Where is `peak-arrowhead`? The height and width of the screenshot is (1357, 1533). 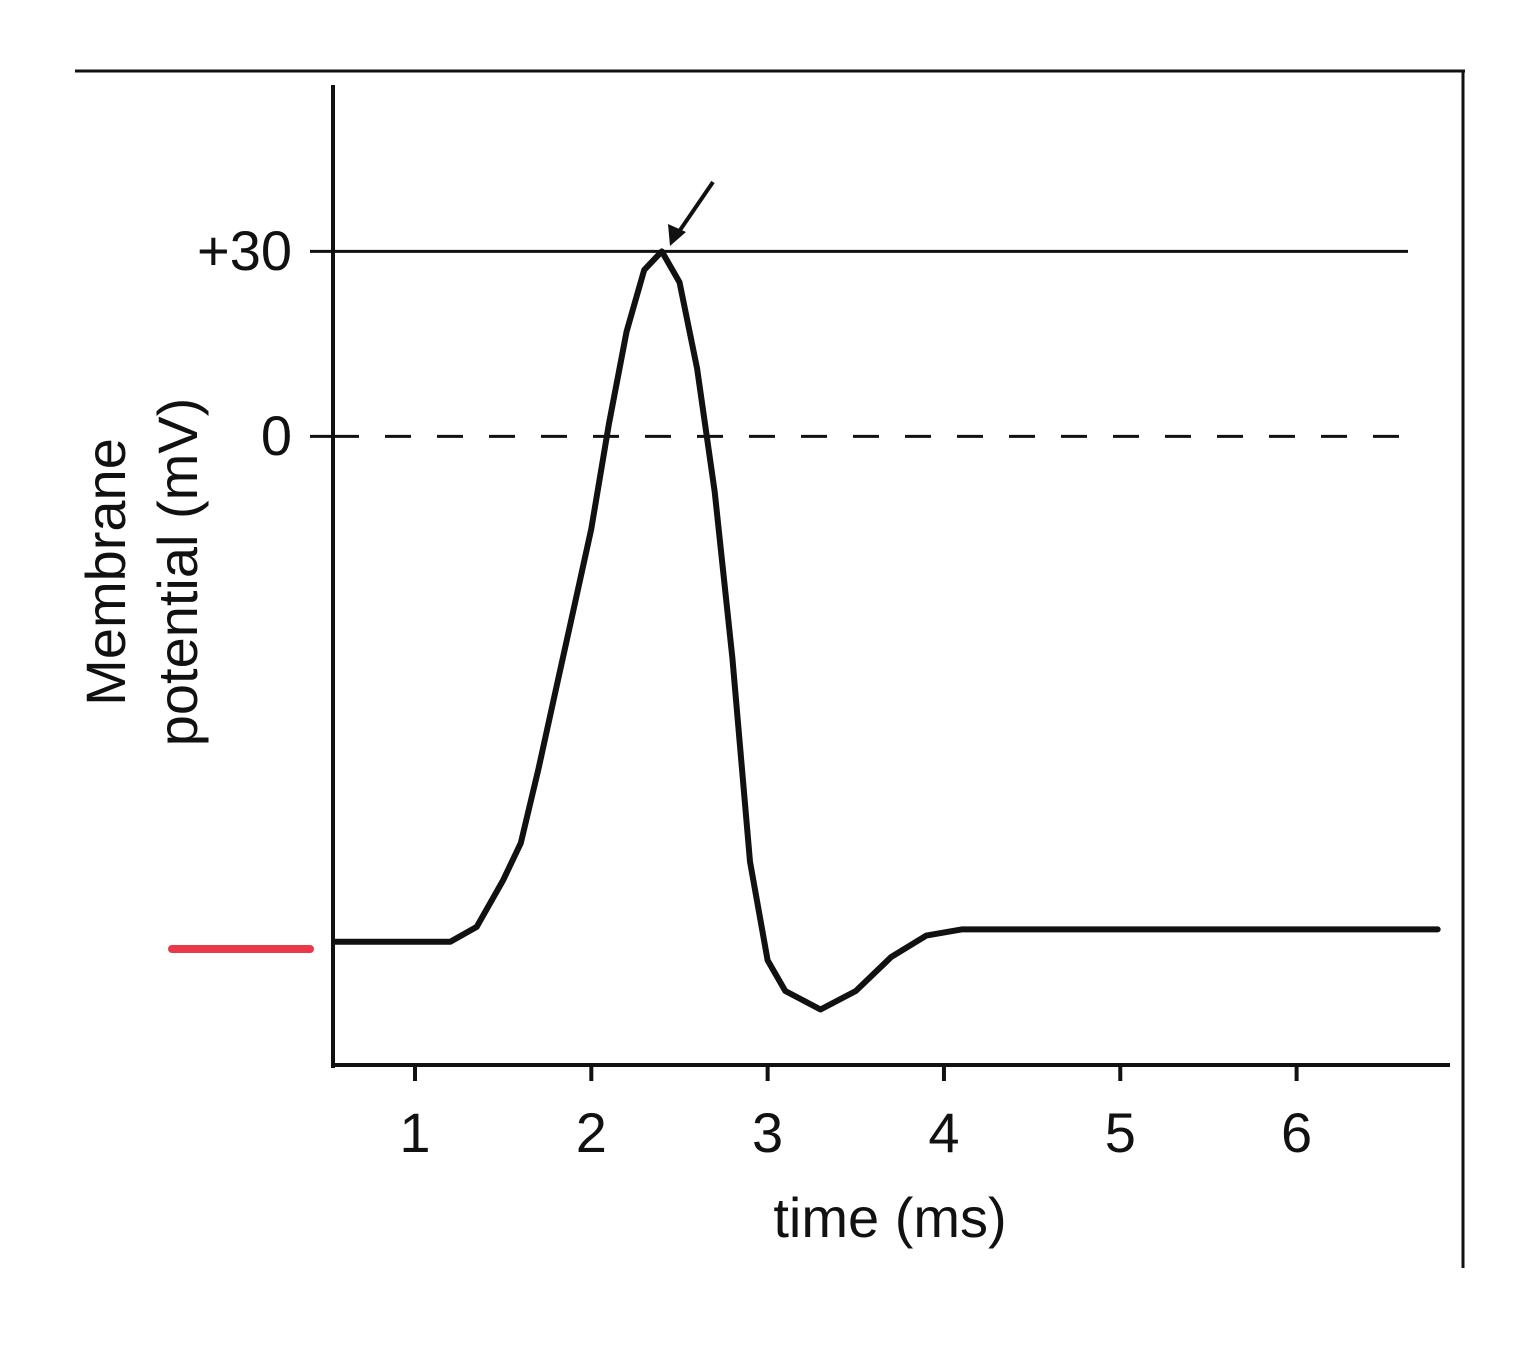
peak-arrowhead is located at coordinates (677, 235).